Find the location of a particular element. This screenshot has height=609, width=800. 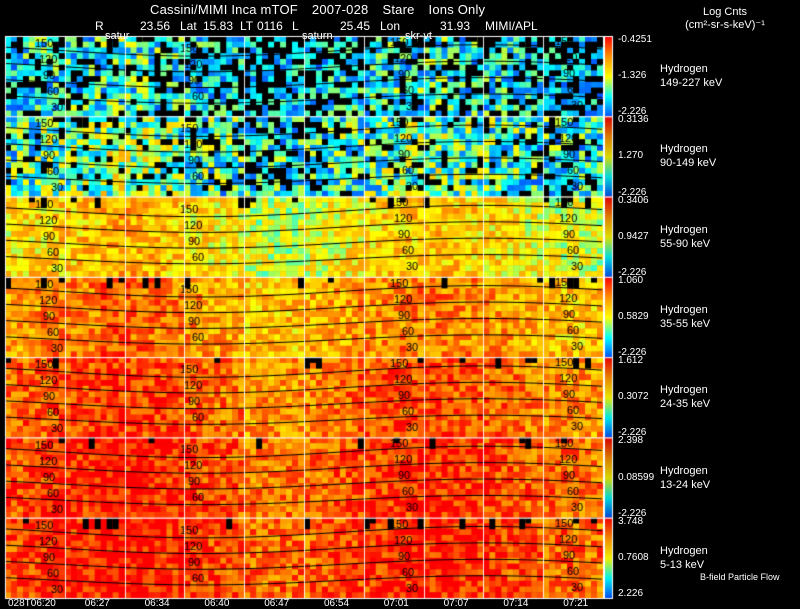

title-instrument: Cassini/MIMI Inca mTOF is located at coordinates (224, 9).